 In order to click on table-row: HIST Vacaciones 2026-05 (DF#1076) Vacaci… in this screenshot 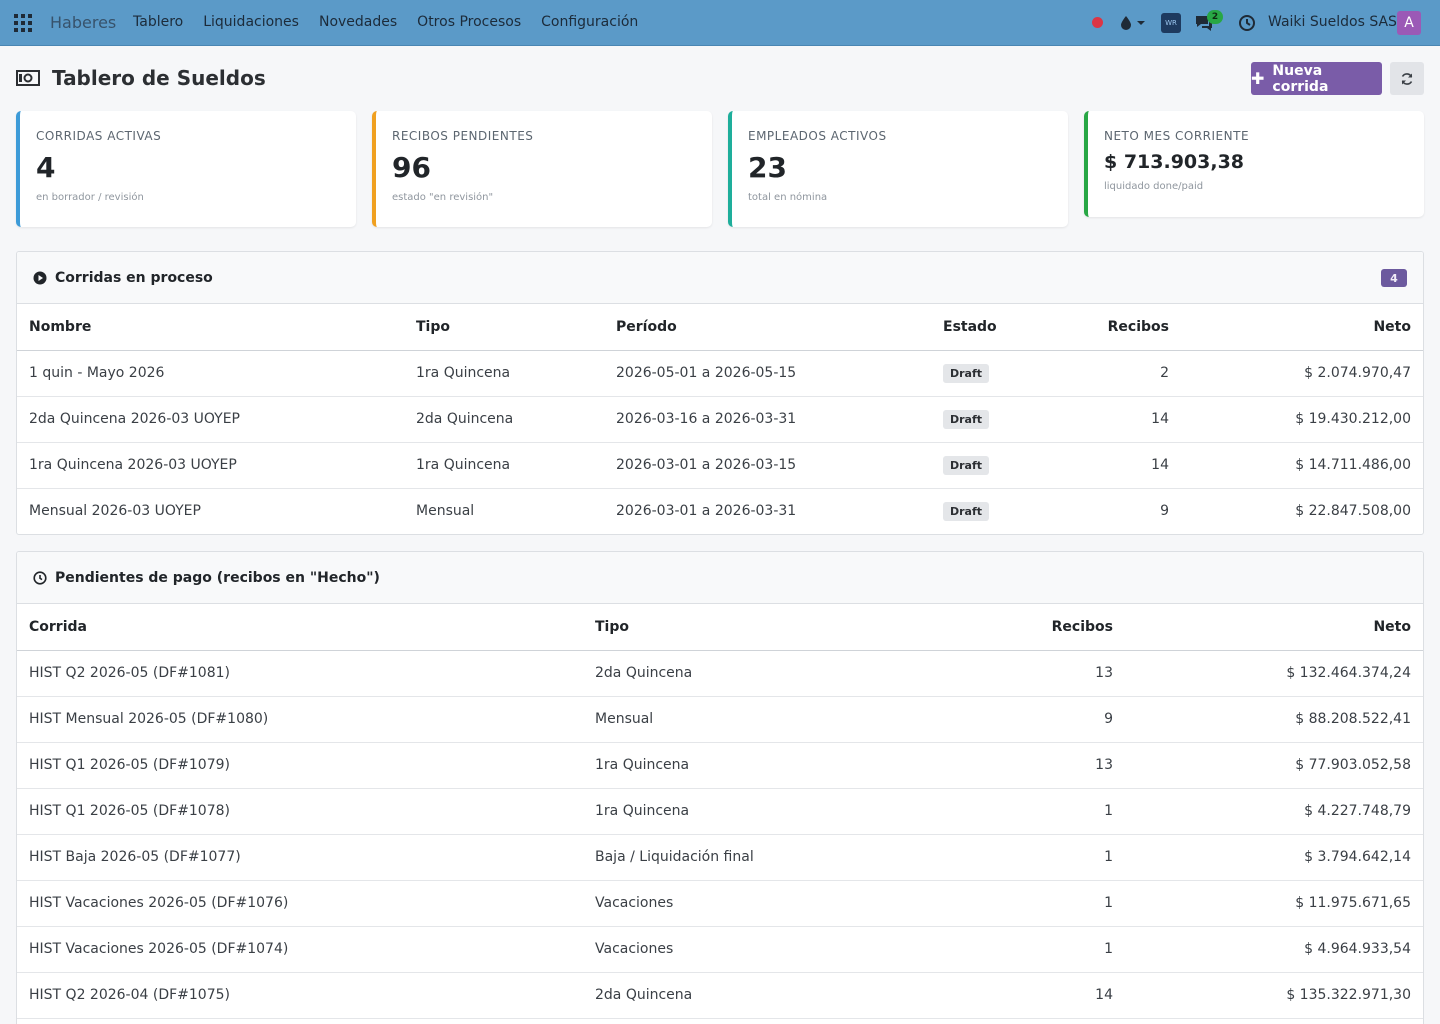, I will do `click(720, 903)`.